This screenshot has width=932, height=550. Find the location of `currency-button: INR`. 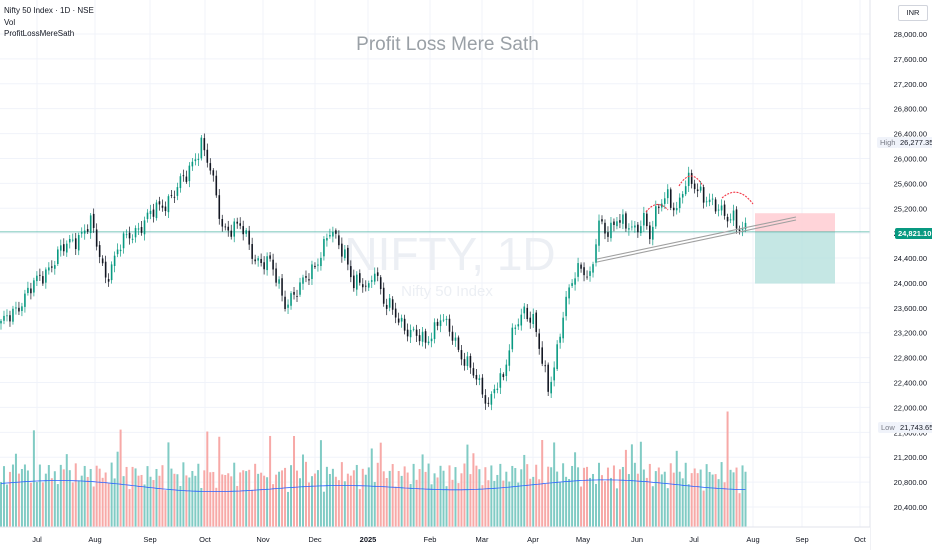

currency-button: INR is located at coordinates (913, 13).